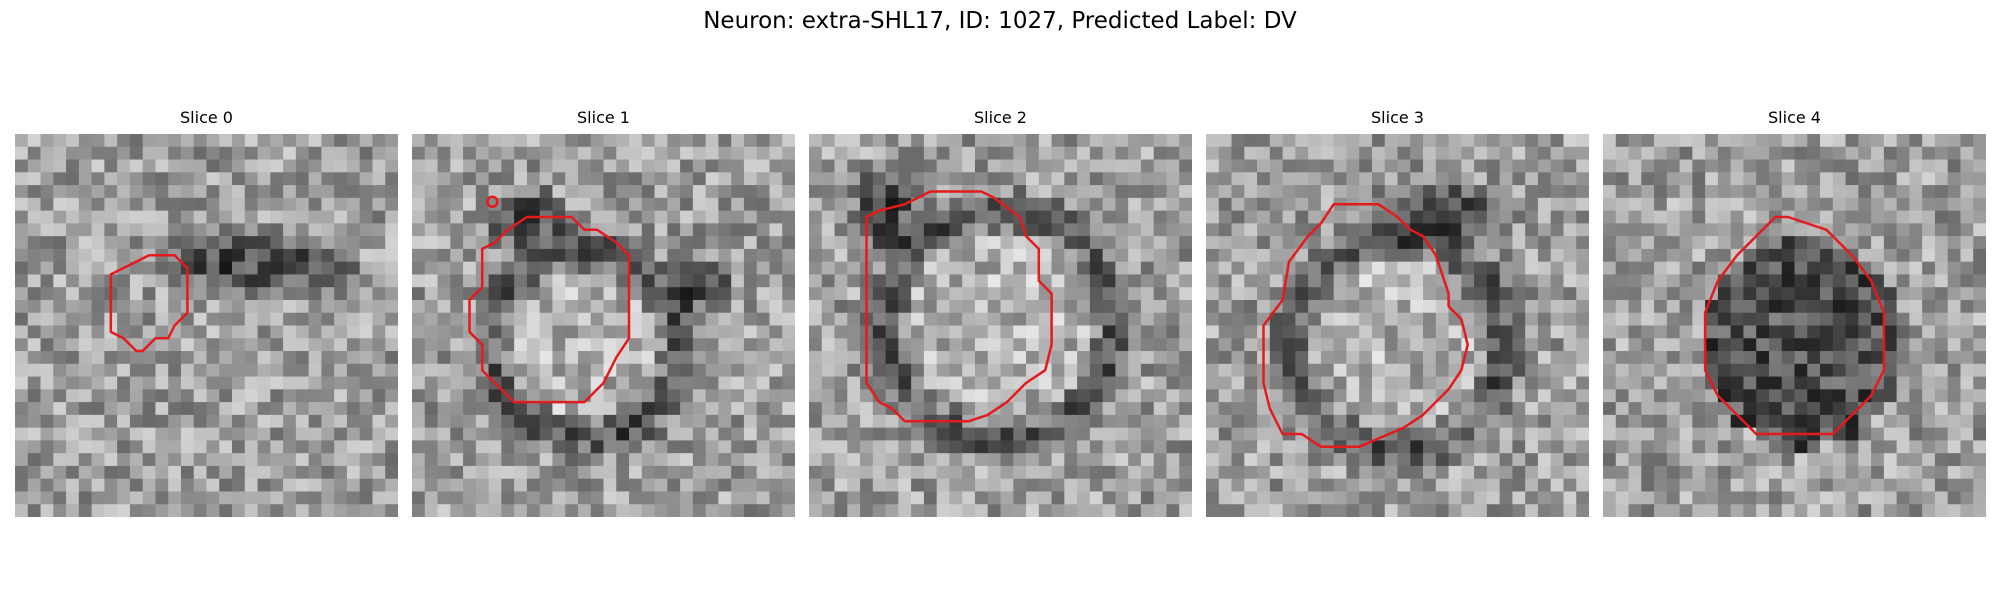 Image resolution: width=2000 pixels, height=600 pixels. I want to click on slice-panel-2: Slice 2, so click(1000, 312).